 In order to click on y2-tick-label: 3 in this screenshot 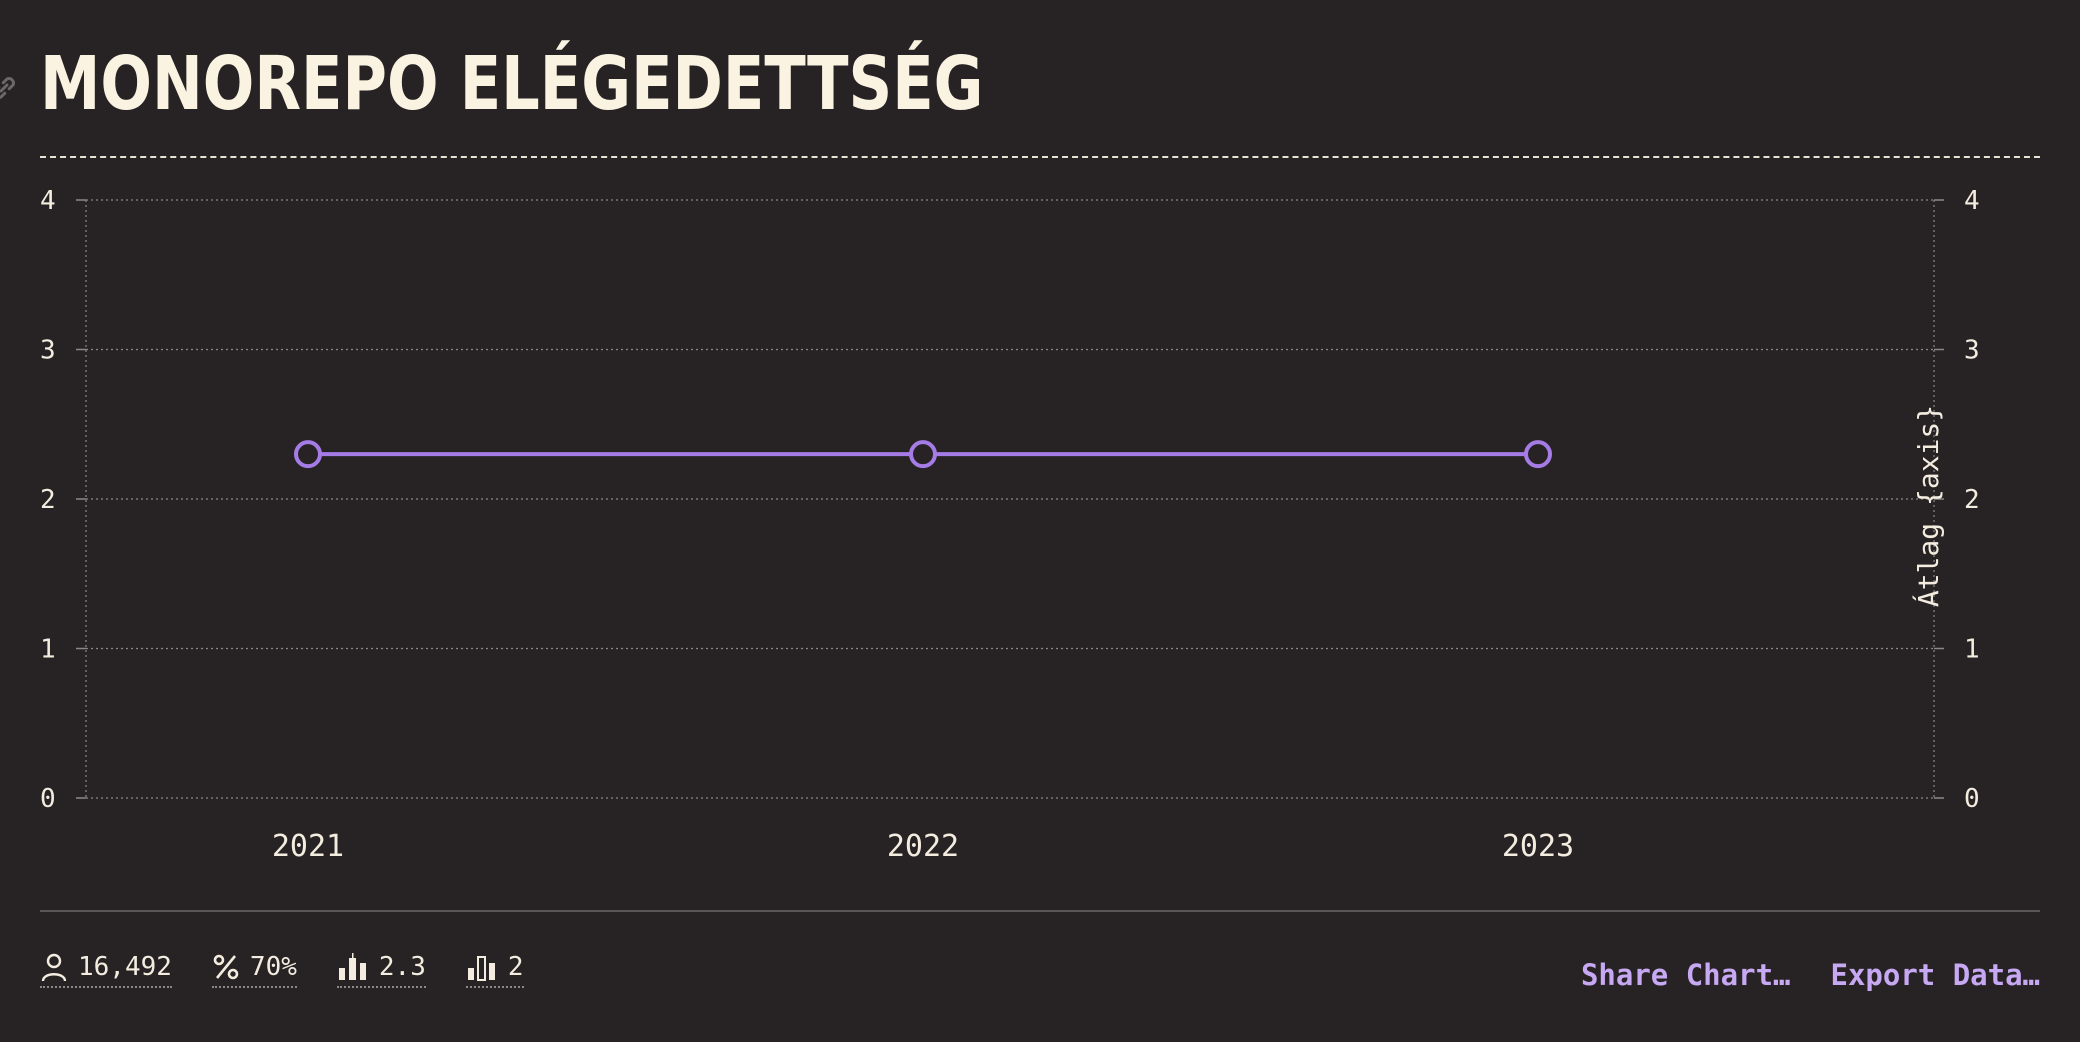, I will do `click(1972, 351)`.